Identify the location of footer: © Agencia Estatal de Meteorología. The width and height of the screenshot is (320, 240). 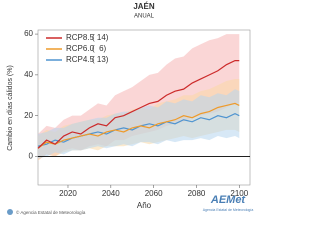
(51, 212).